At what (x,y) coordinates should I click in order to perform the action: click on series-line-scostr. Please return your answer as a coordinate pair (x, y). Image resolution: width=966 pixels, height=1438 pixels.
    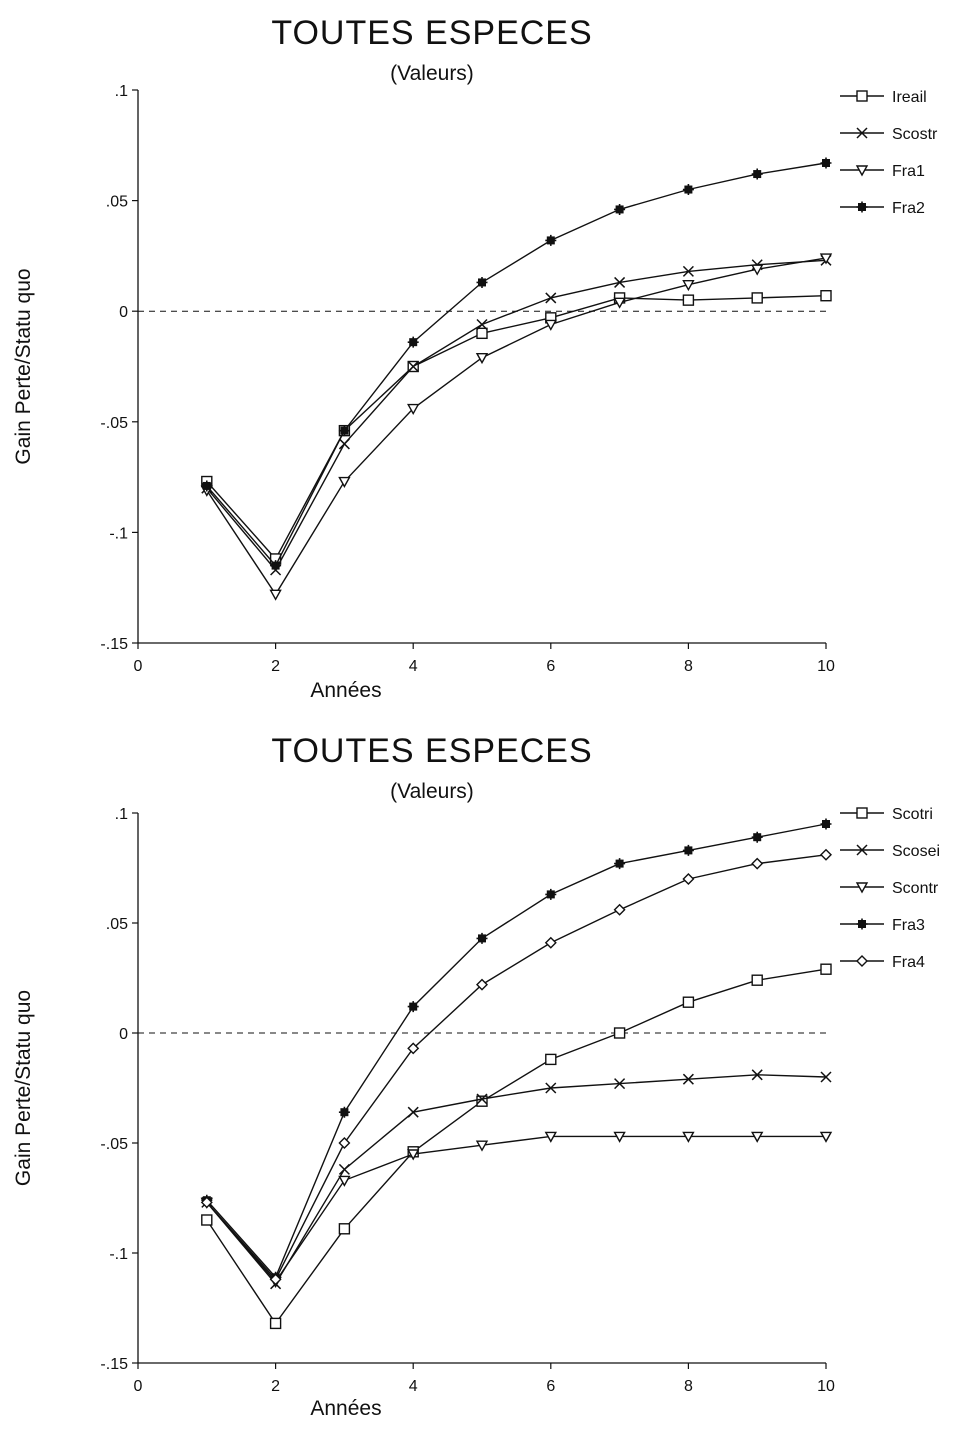
    Looking at the image, I should click on (516, 415).